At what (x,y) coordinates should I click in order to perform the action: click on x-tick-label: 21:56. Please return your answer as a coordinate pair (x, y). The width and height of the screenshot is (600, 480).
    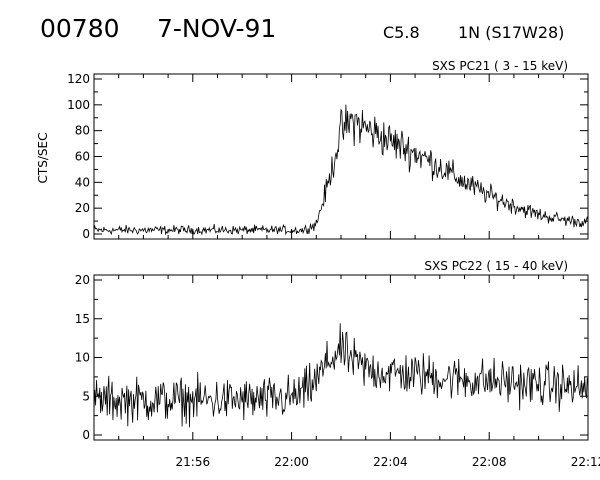
    Looking at the image, I should click on (193, 462).